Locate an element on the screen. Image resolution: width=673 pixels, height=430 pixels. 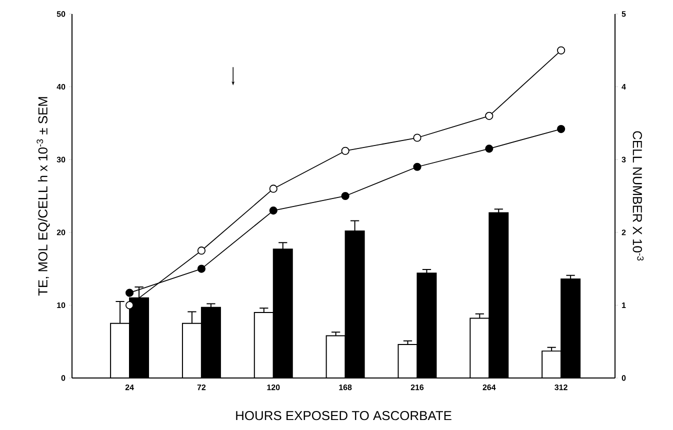
x-axis-title: HOURS EXPOSED TO ASCORBATE is located at coordinates (344, 415).